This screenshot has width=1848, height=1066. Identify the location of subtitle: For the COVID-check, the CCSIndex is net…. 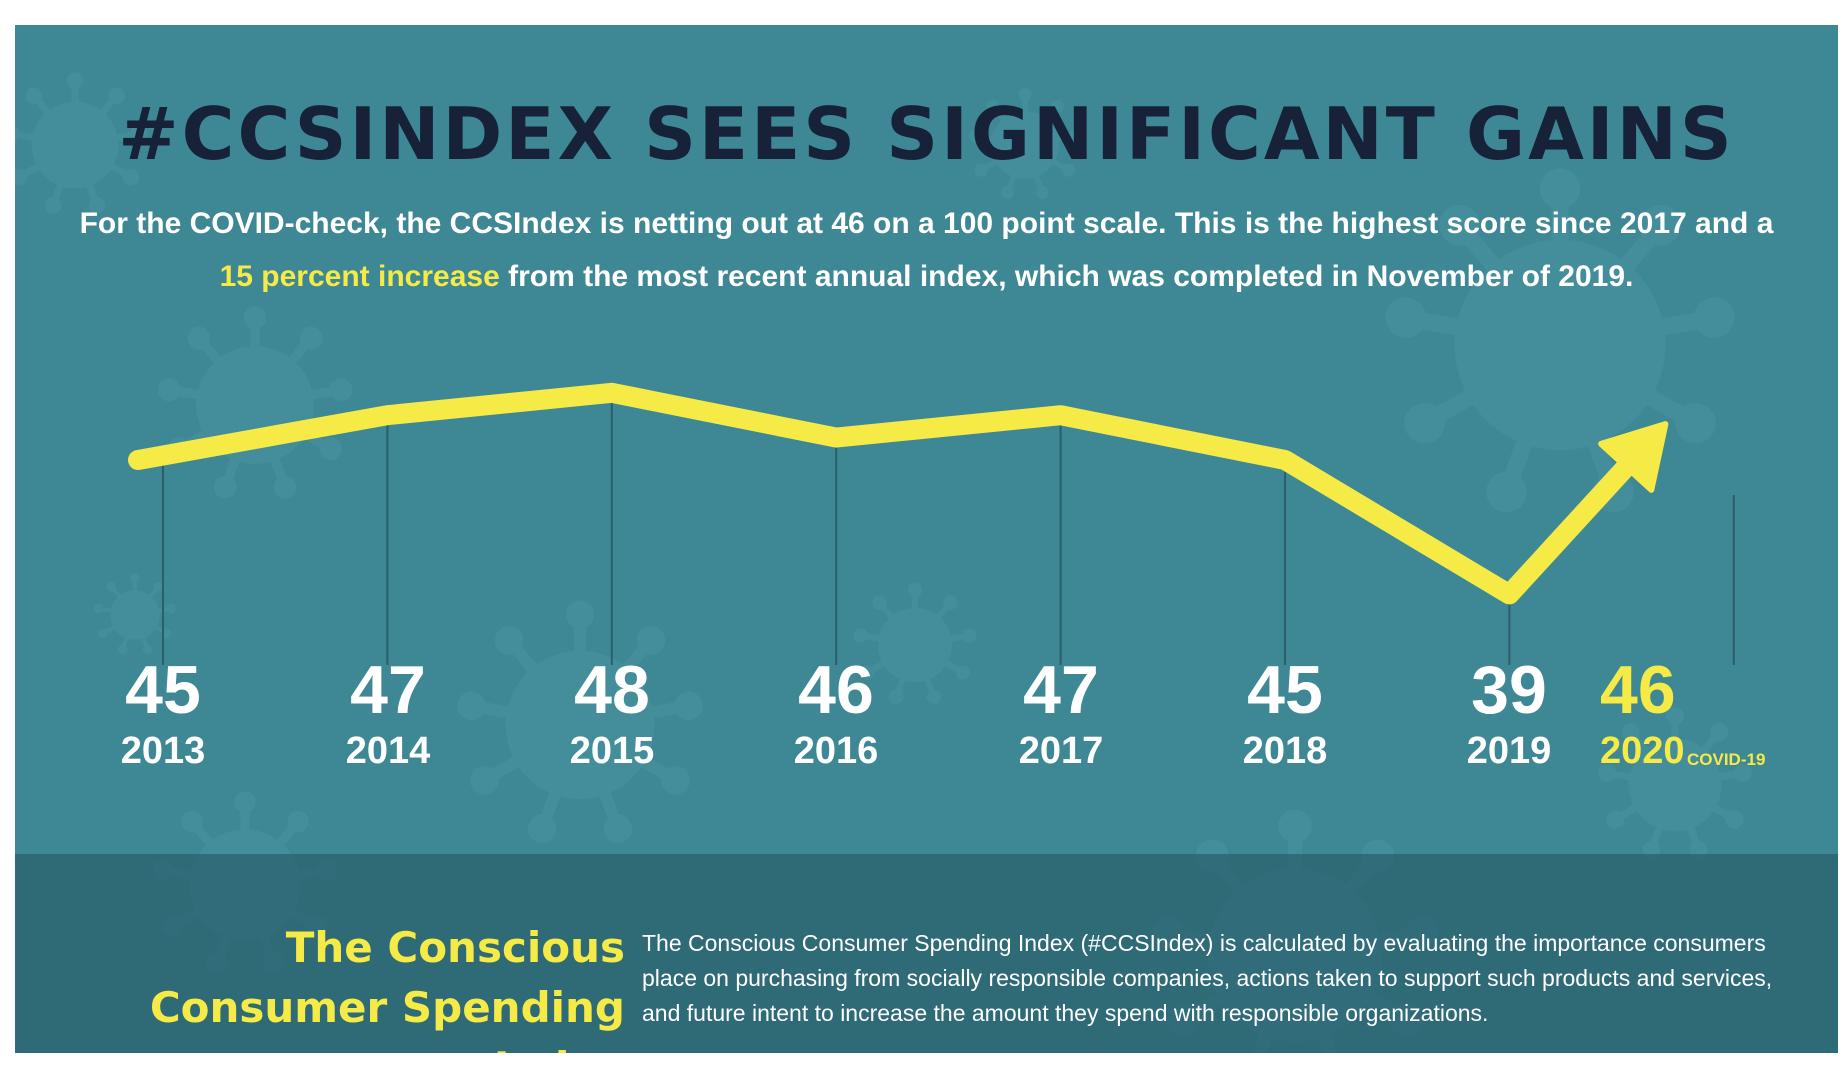
(926, 250).